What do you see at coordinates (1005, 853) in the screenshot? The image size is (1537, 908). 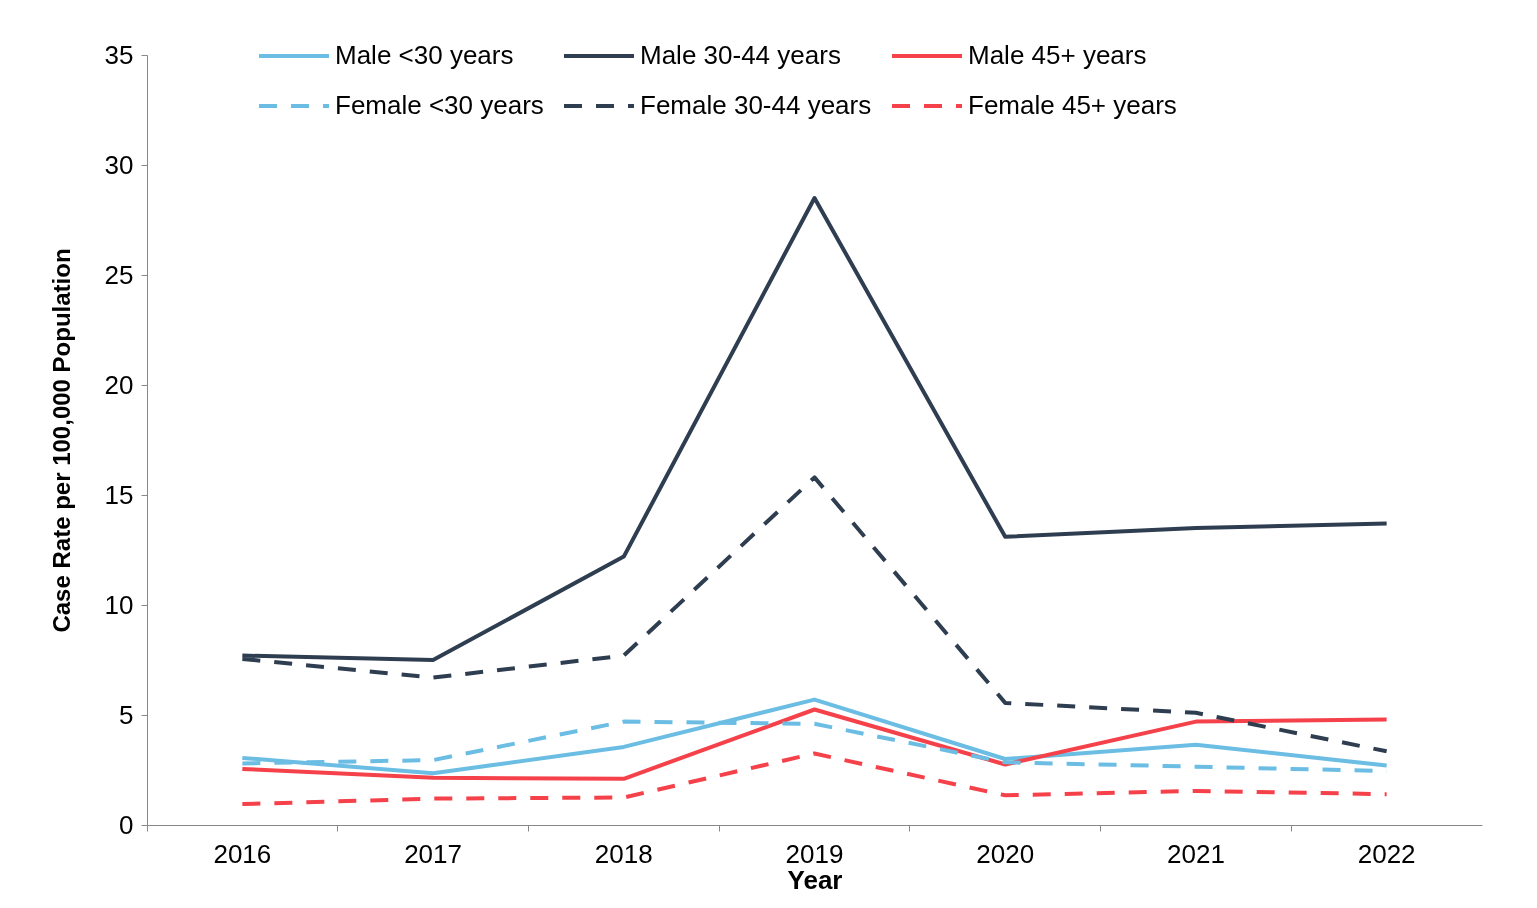 I see `x-tick-label: 2020` at bounding box center [1005, 853].